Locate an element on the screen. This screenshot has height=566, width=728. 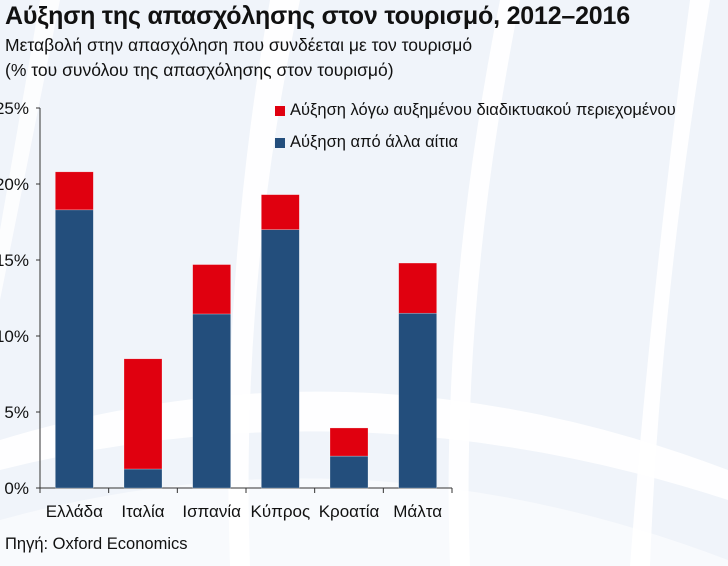
x-tick-label: Μάλτα is located at coordinates (417, 511).